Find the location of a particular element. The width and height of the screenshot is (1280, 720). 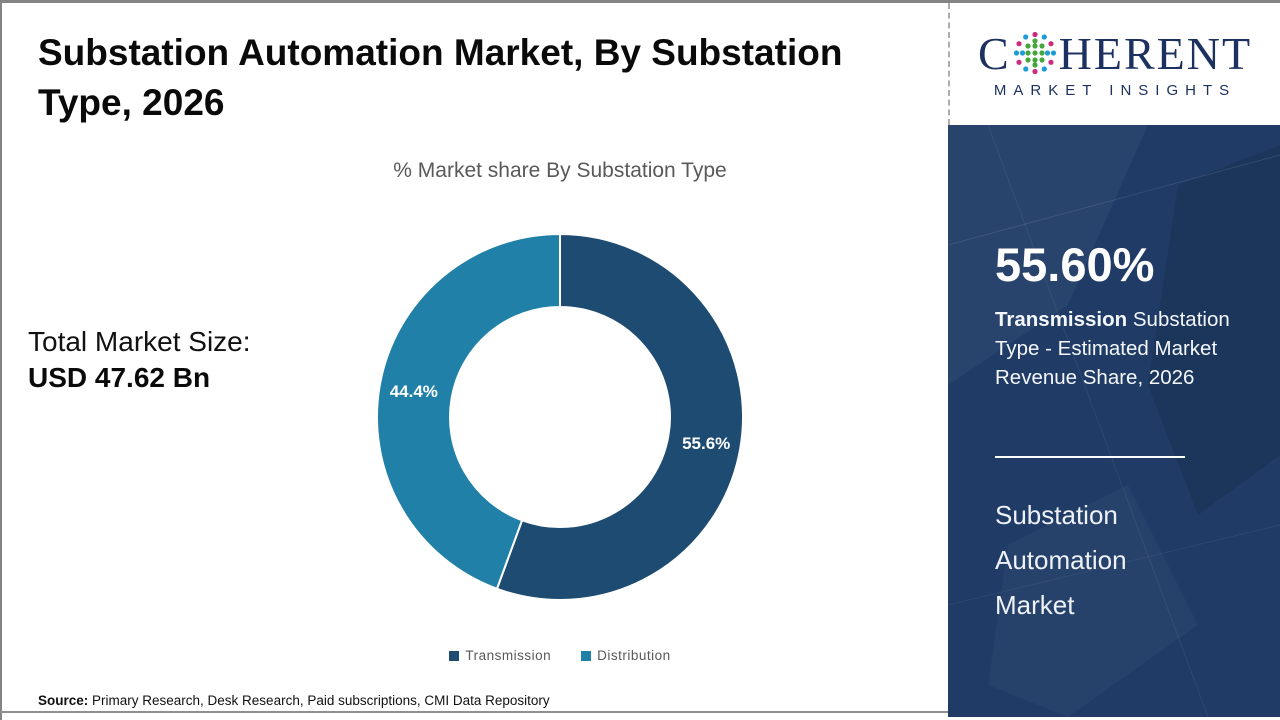

chart-title: % Market share By Substation Type is located at coordinates (560, 170).